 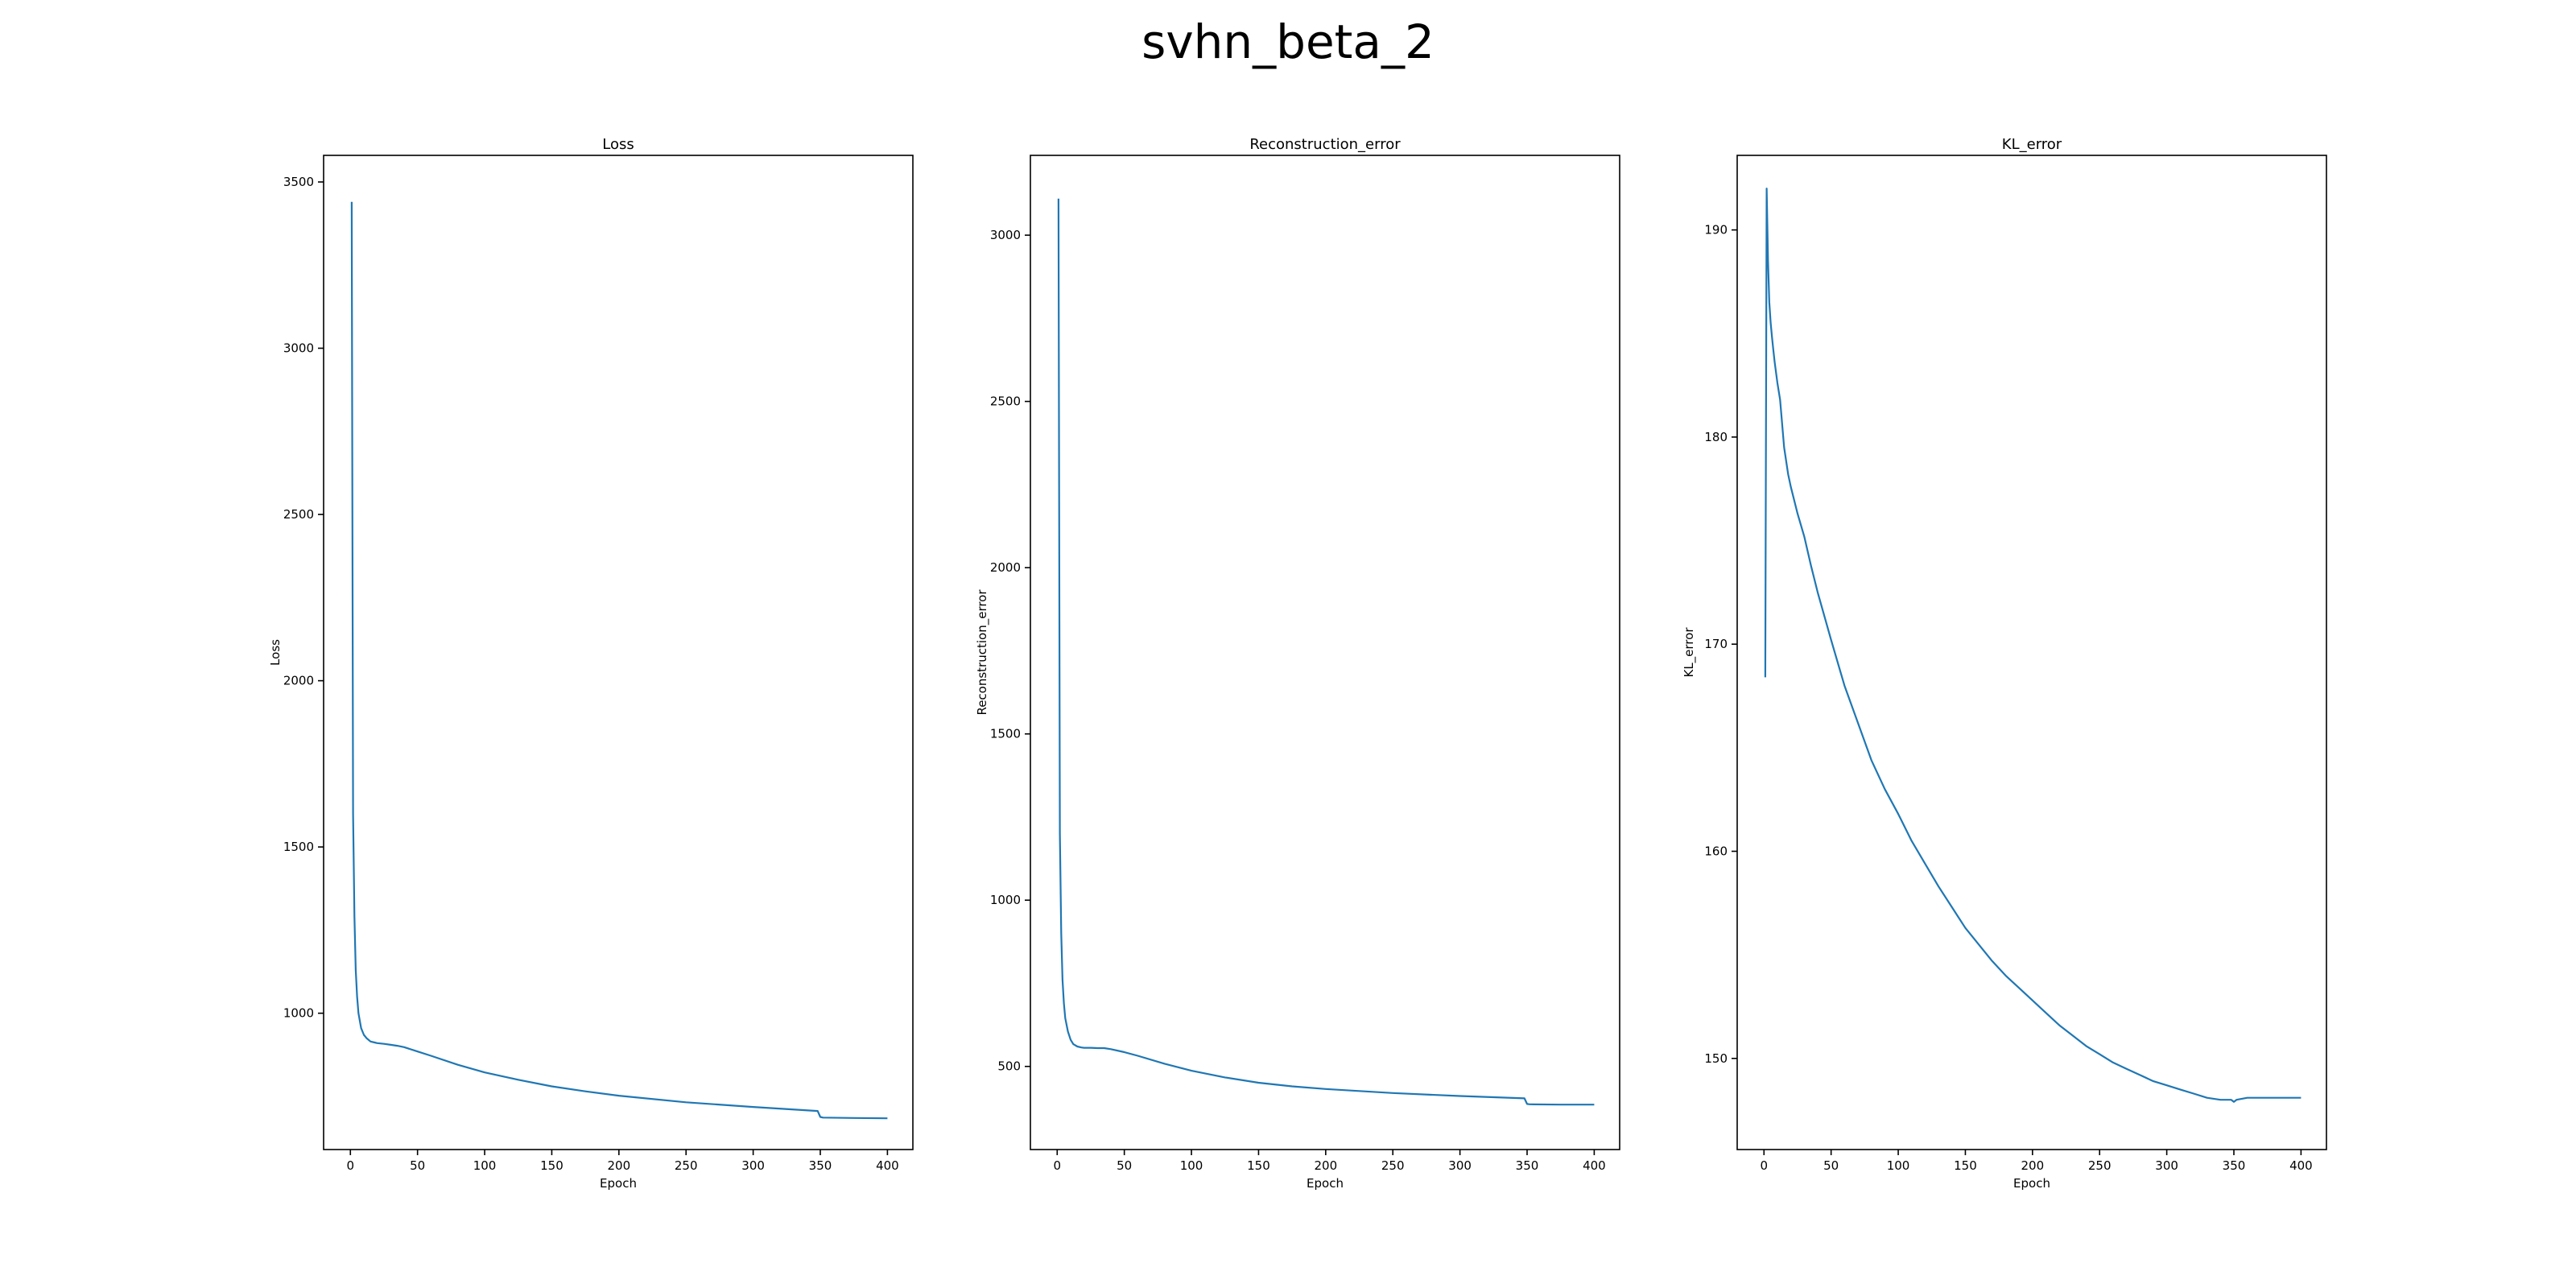 I want to click on series-line-reconstruction-error, so click(x=1326, y=652).